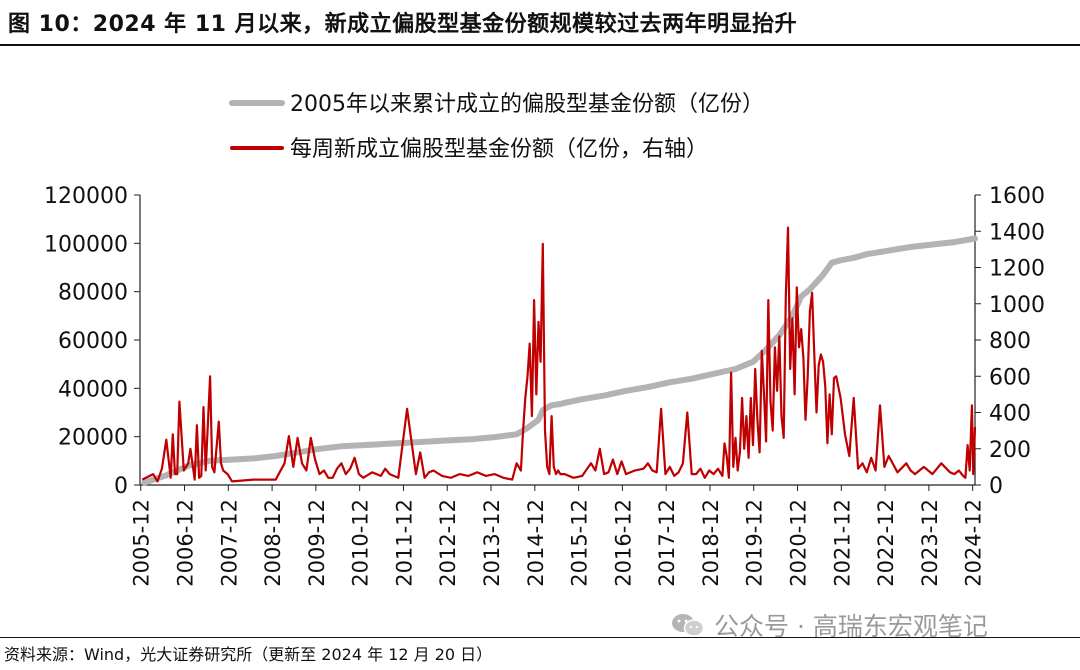 This screenshot has width=1080, height=670. Describe the element at coordinates (667, 543) in the screenshot. I see `x-tick-label: 2017-12` at that location.